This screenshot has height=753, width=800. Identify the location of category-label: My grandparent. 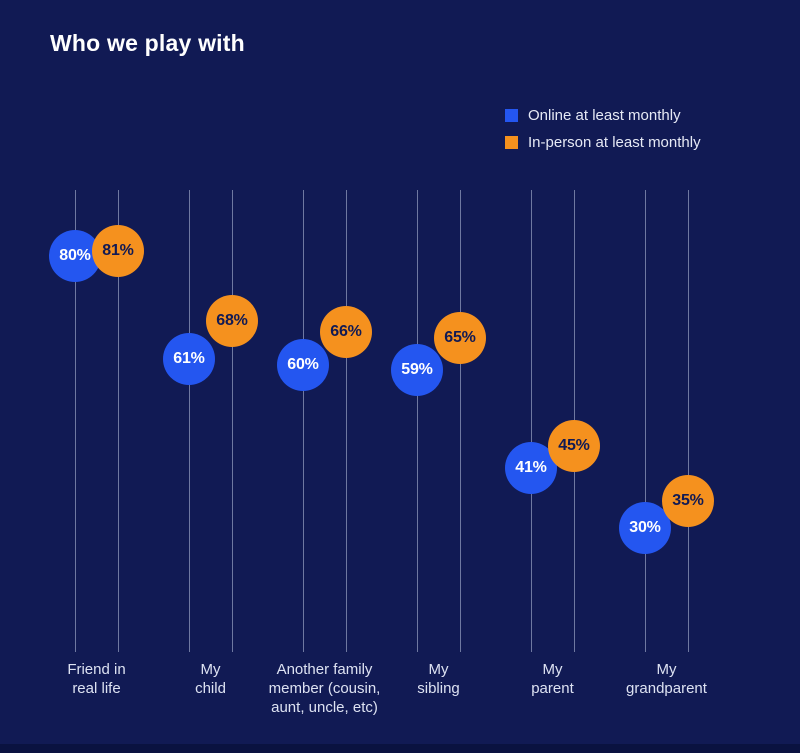
(666, 679).